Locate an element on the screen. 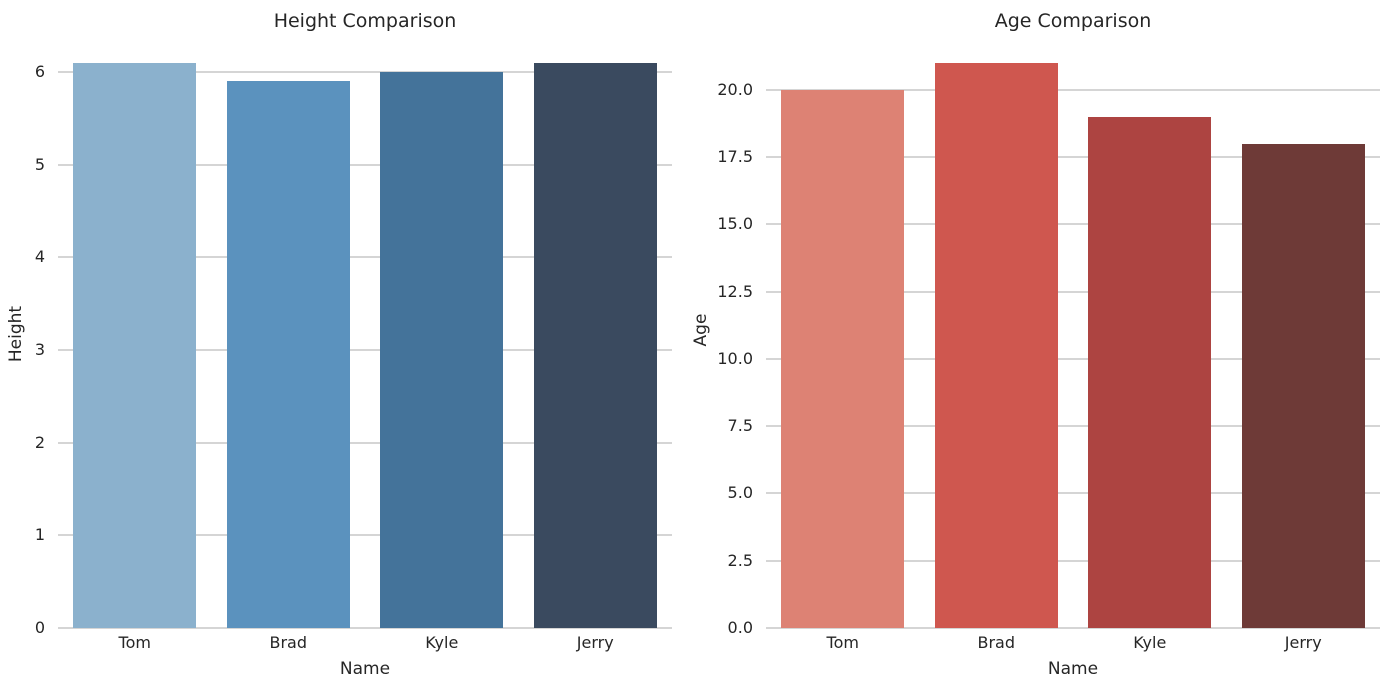 This screenshot has width=1389, height=690. y-tick-label: 0.0 is located at coordinates (740, 627).